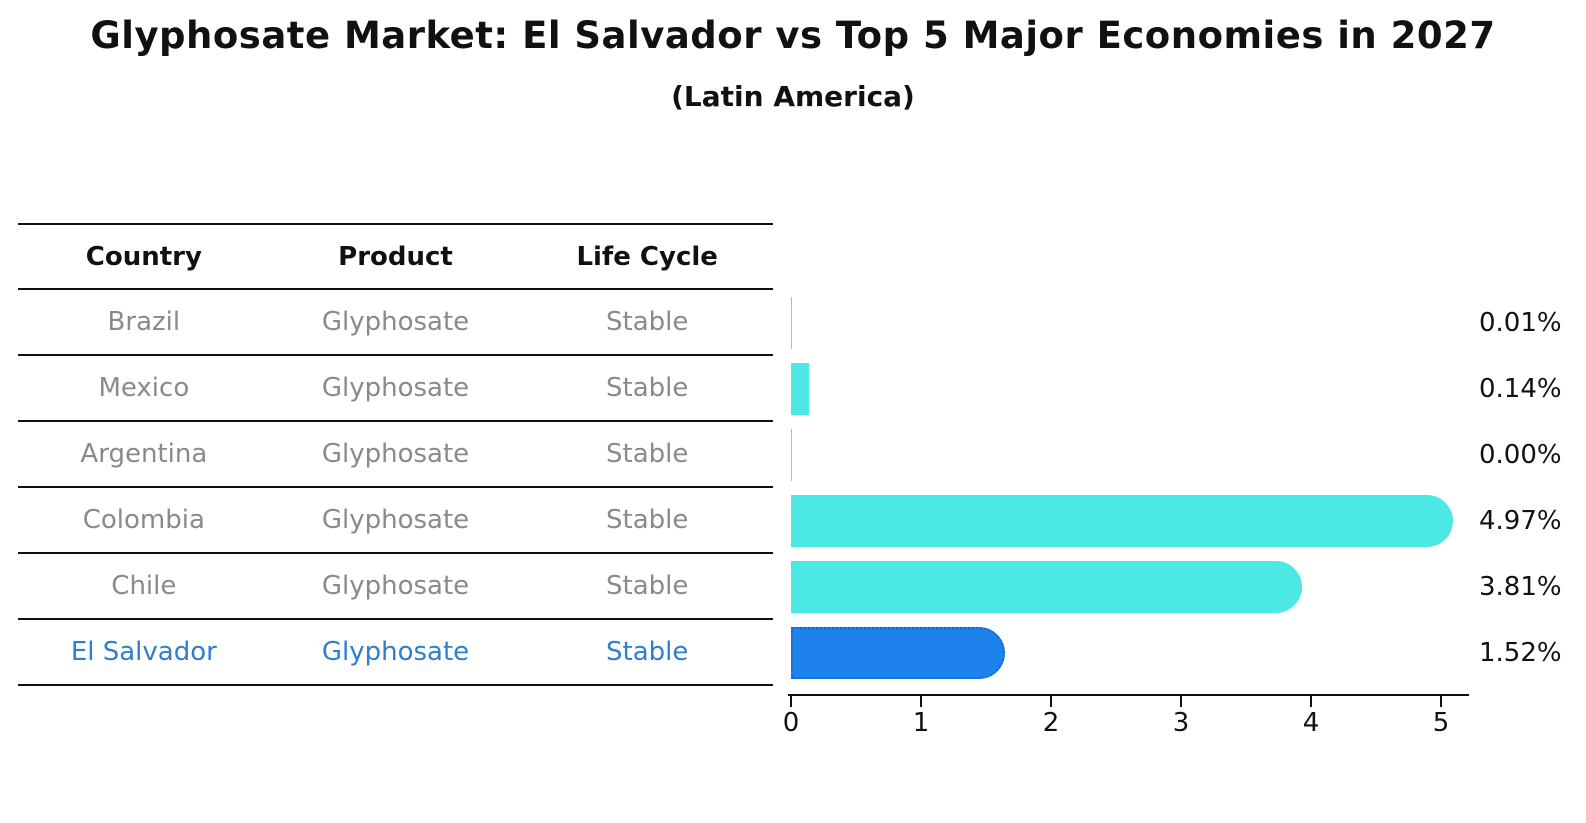 The height and width of the screenshot is (823, 1586). I want to click on value-label-chile: 3.81%, so click(1520, 587).